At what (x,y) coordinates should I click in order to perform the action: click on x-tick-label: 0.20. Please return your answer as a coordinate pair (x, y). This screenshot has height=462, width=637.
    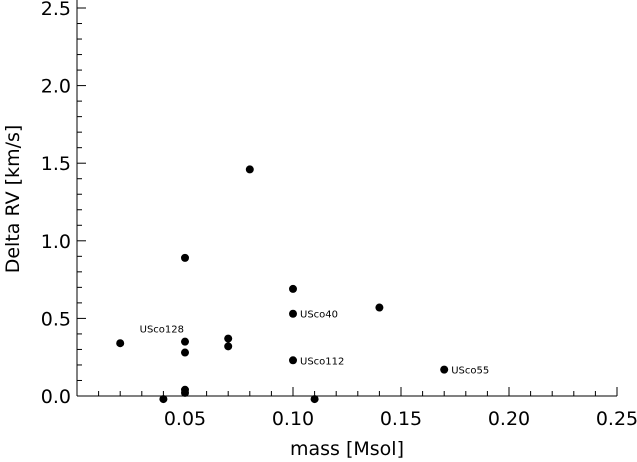
    Looking at the image, I should click on (509, 419).